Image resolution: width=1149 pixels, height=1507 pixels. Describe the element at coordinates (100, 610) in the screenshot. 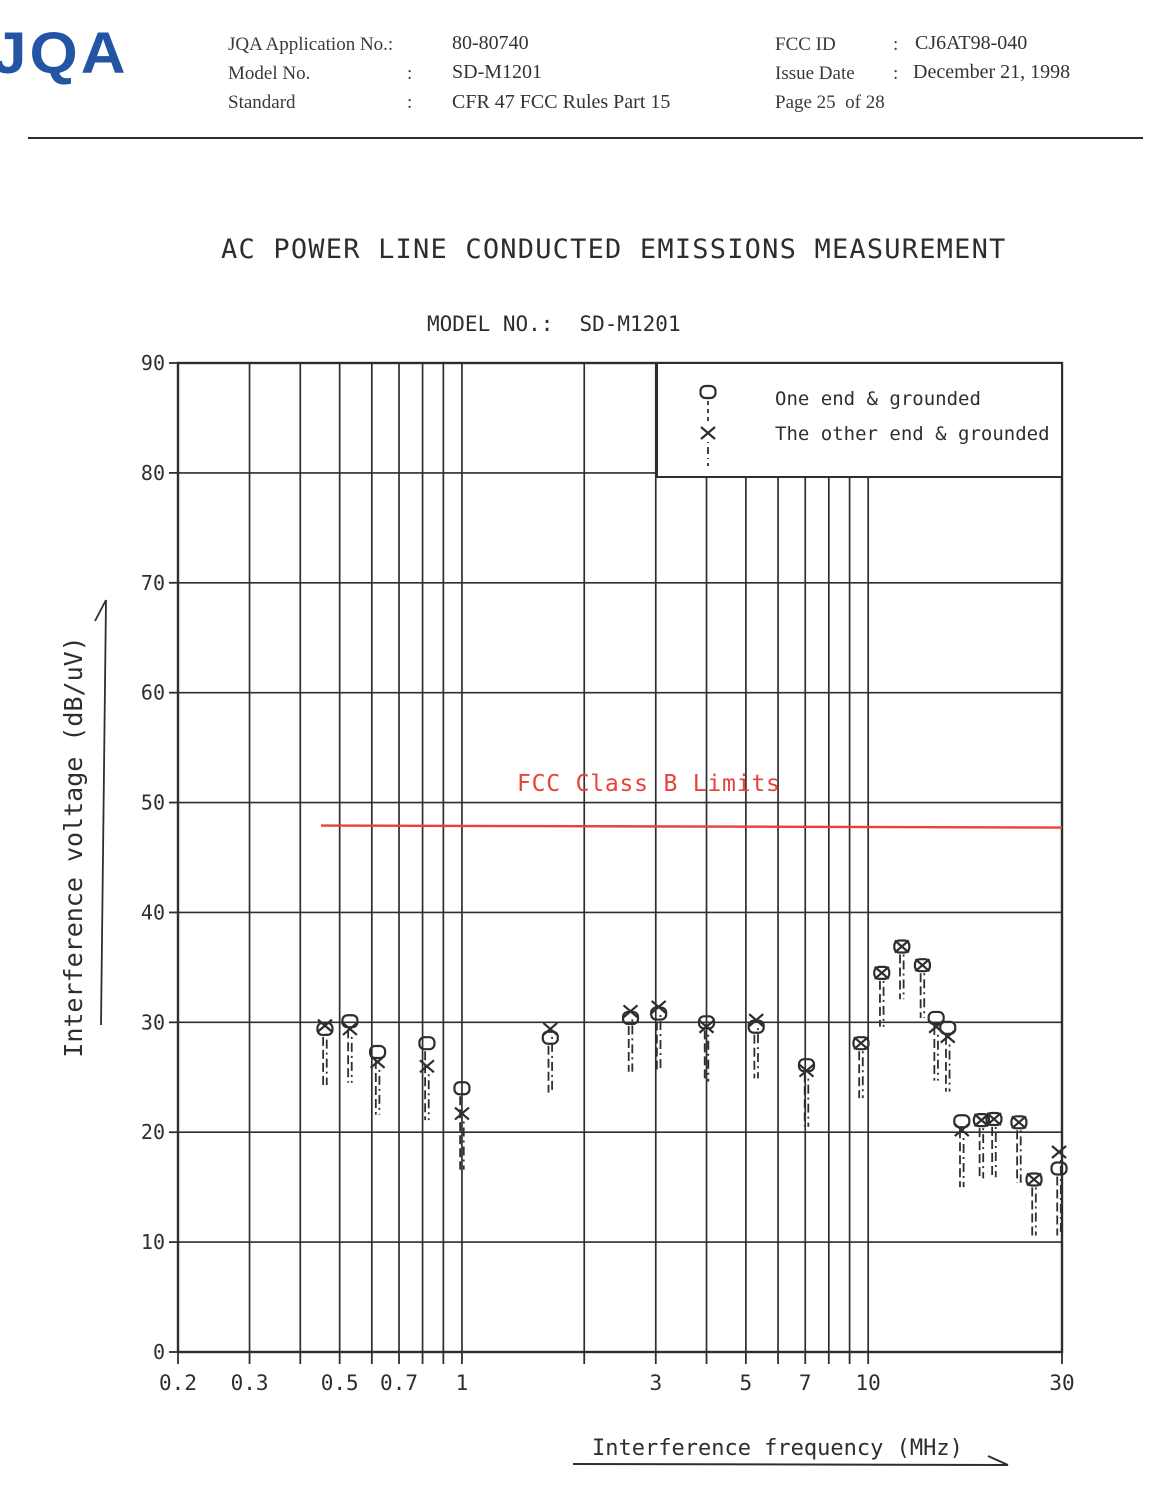

I see `y-axis-arrowhead` at that location.